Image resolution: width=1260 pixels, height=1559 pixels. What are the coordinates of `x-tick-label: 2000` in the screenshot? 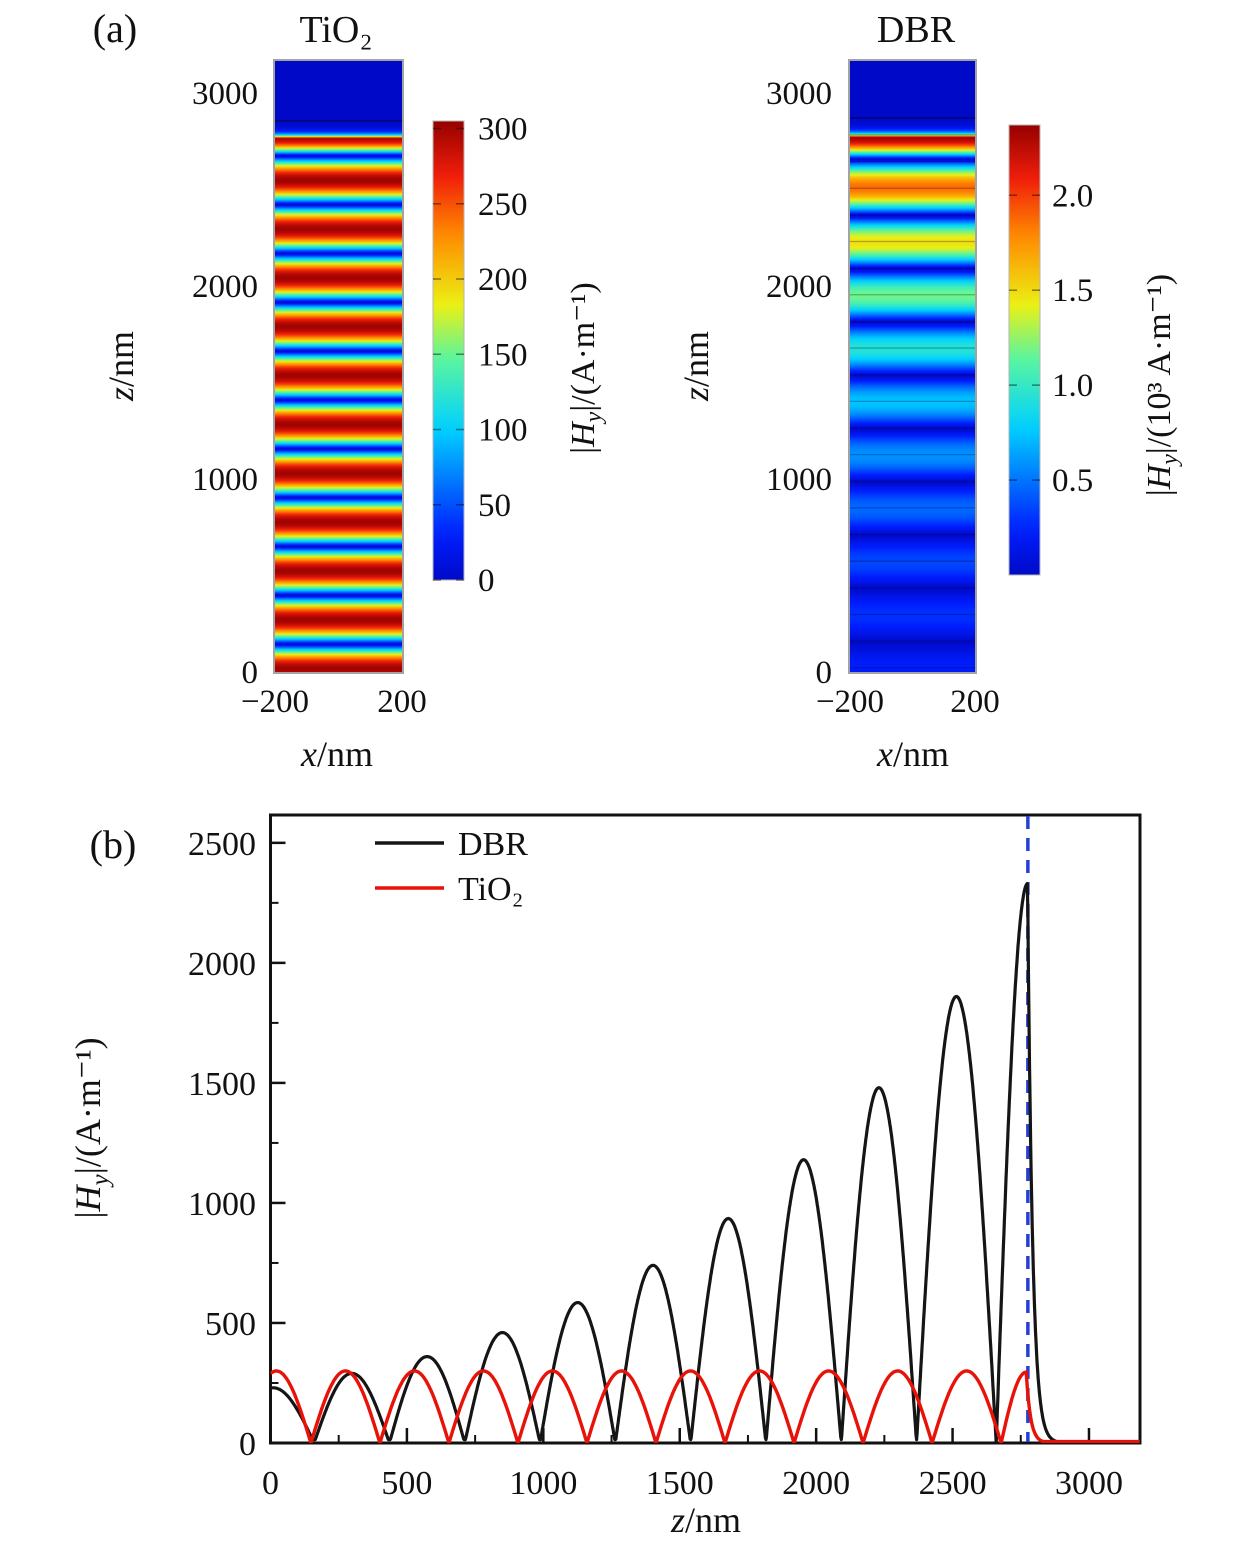 It's located at (816, 1483).